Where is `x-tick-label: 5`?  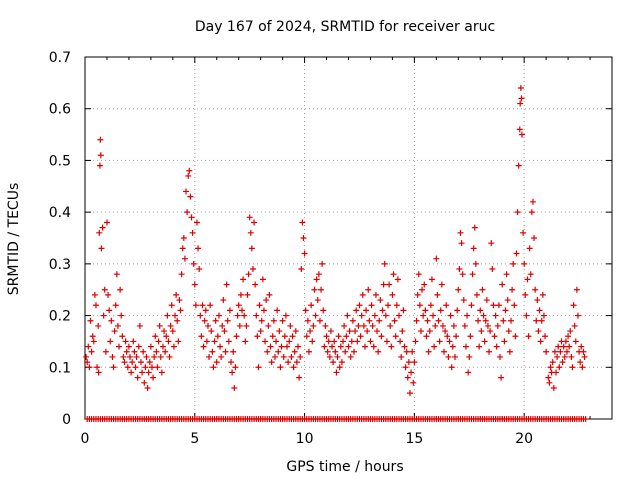
x-tick-label: 5 is located at coordinates (194, 439).